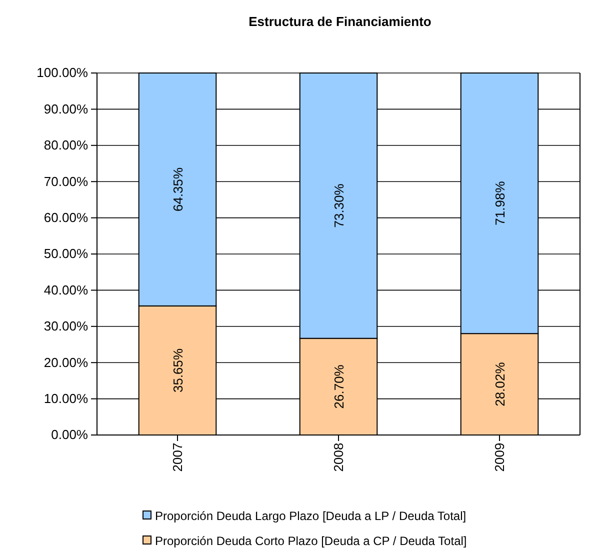  What do you see at coordinates (66, 398) in the screenshot?
I see `y-tick-label: 10.00%` at bounding box center [66, 398].